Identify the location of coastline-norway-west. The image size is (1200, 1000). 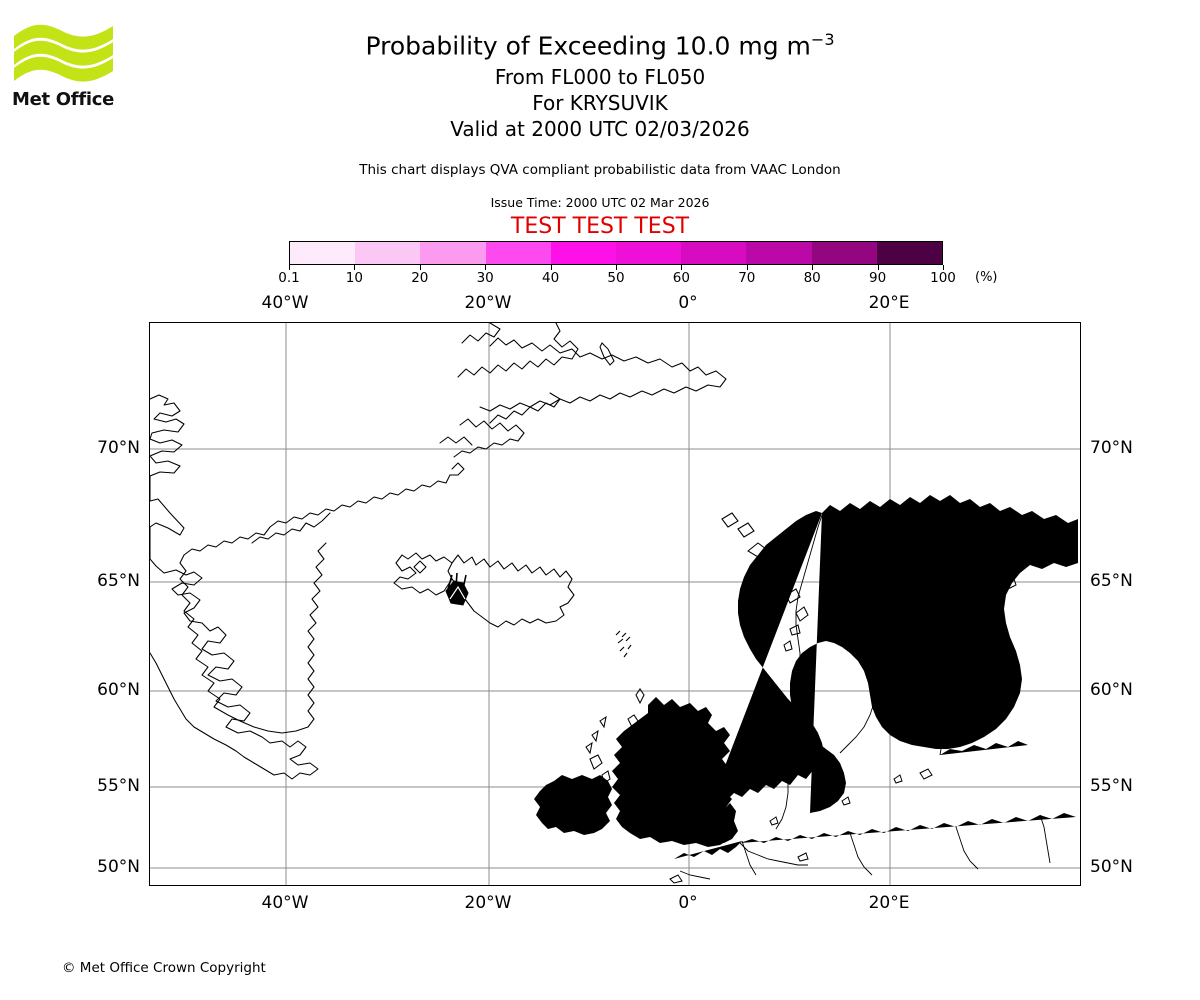
(767, 658).